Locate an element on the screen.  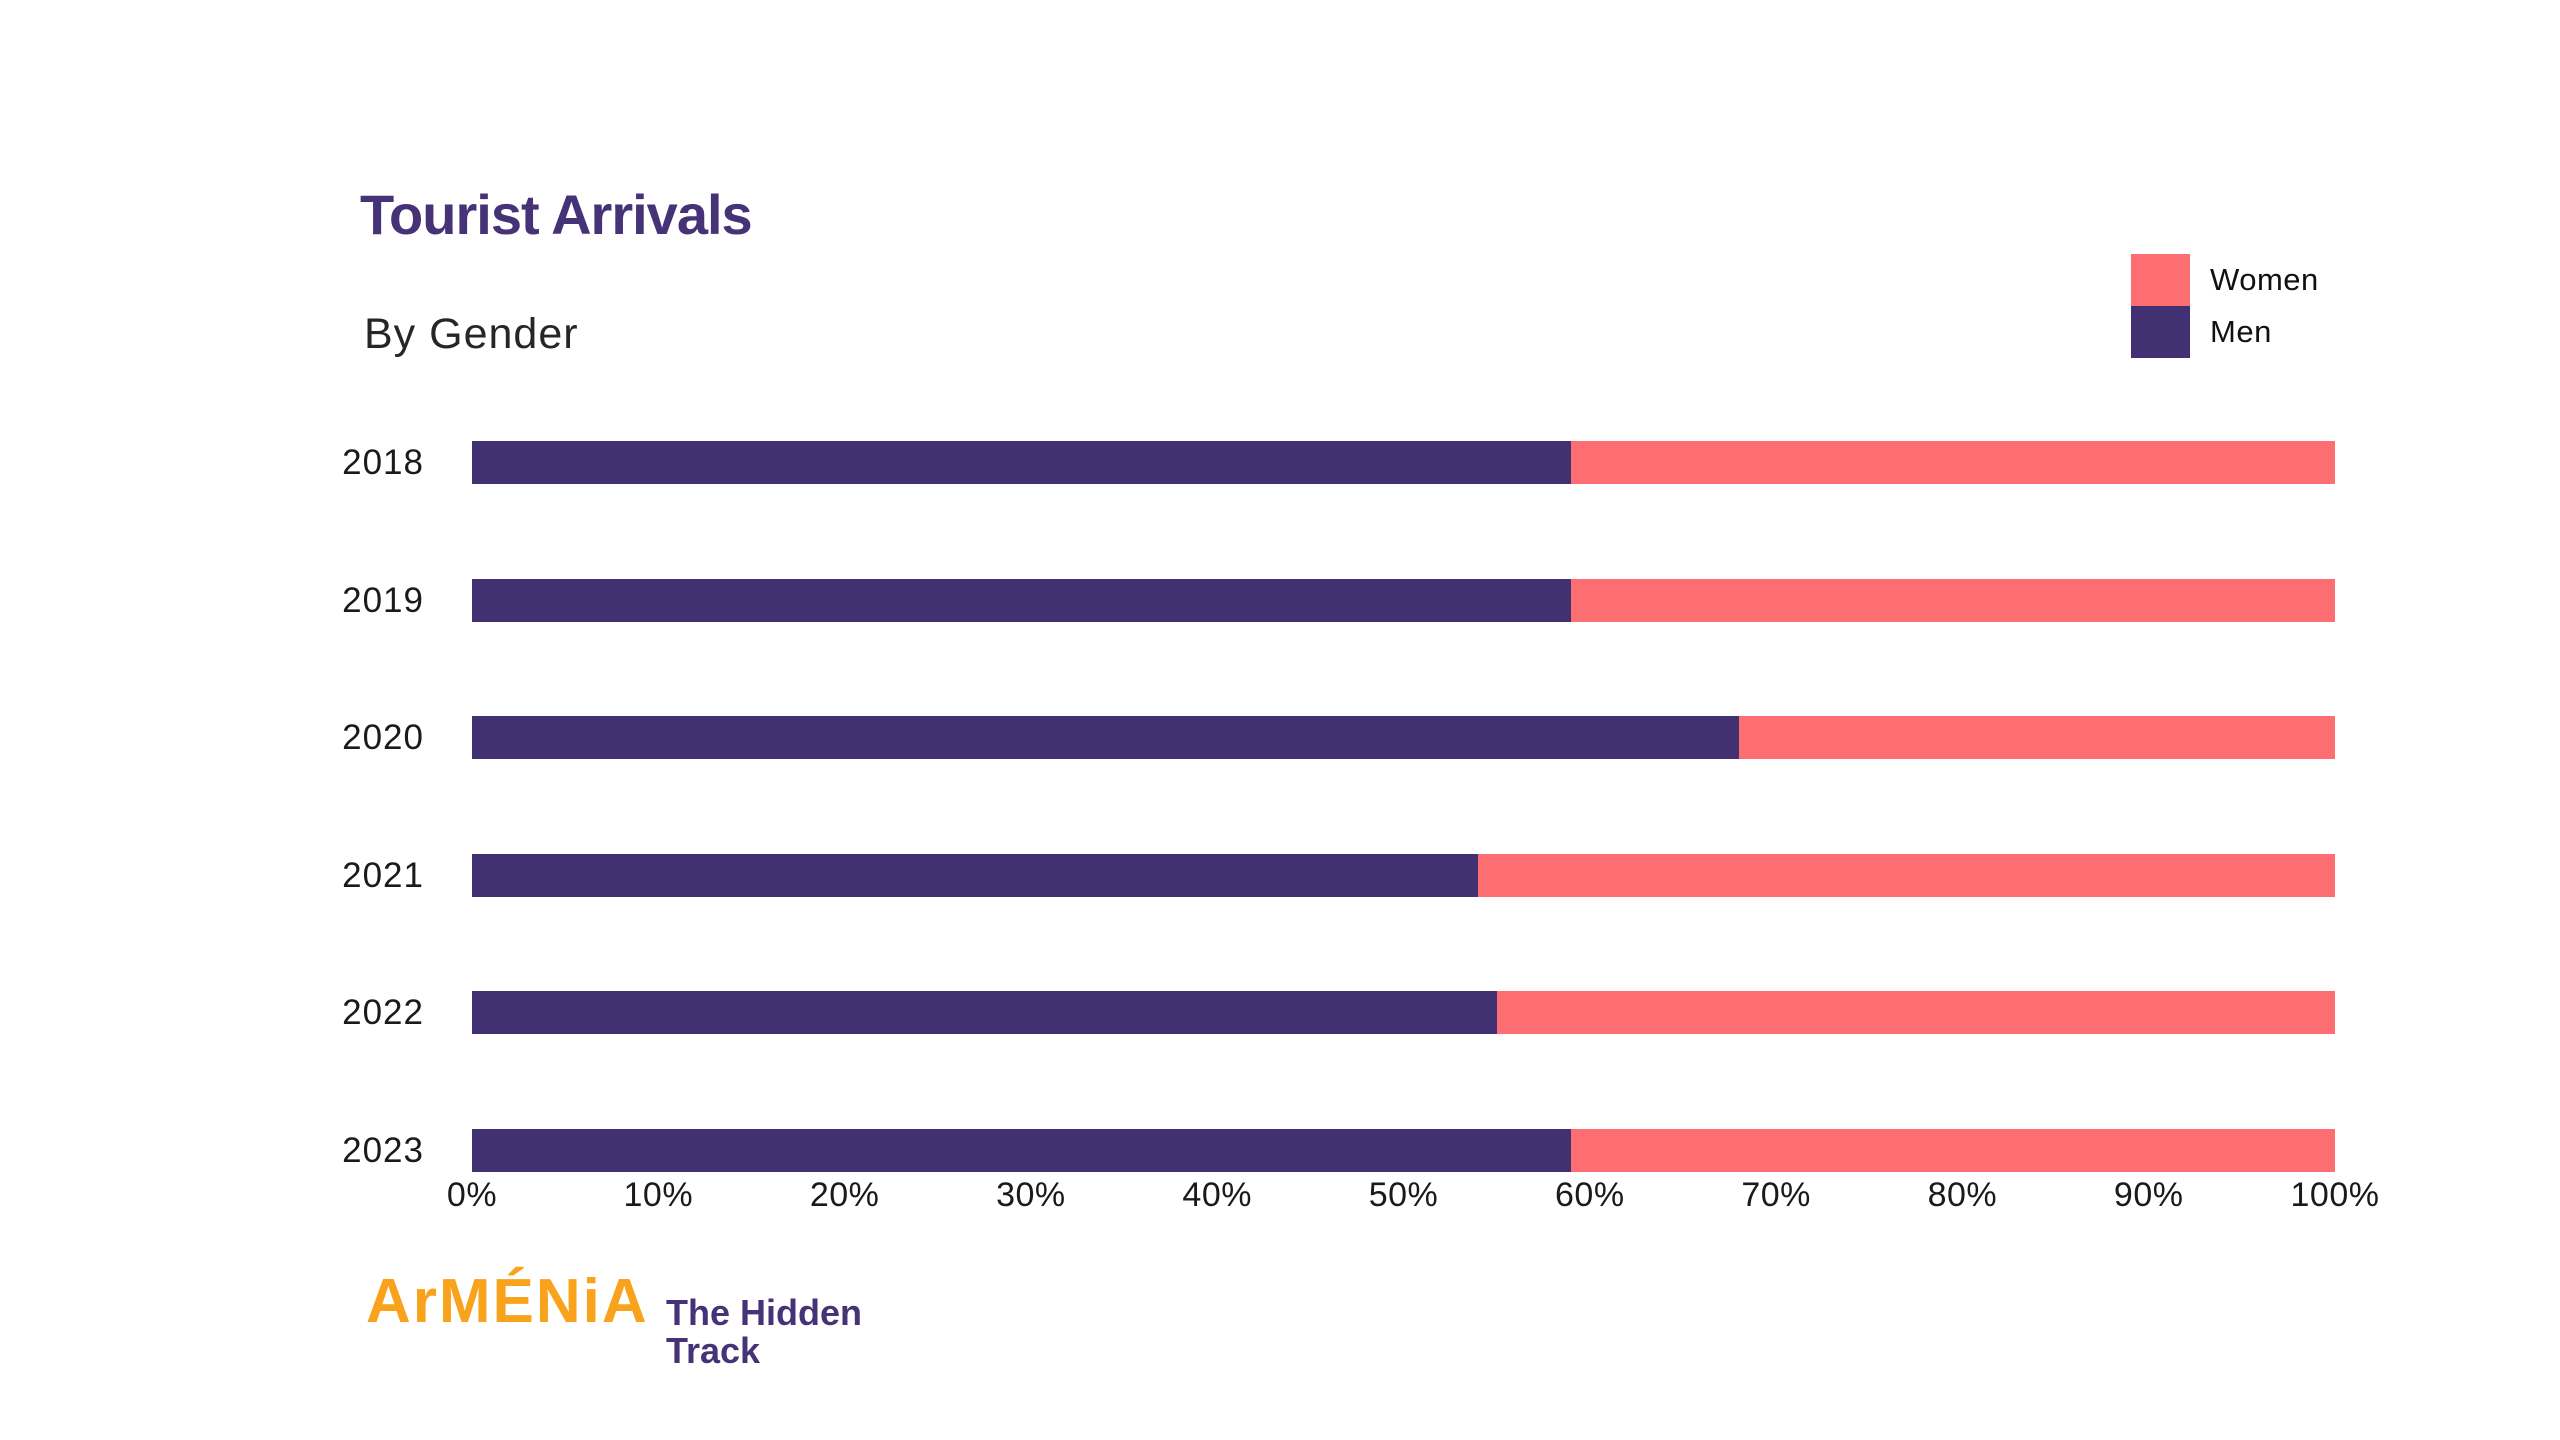
bar-segment-women-2021 is located at coordinates (1906, 875).